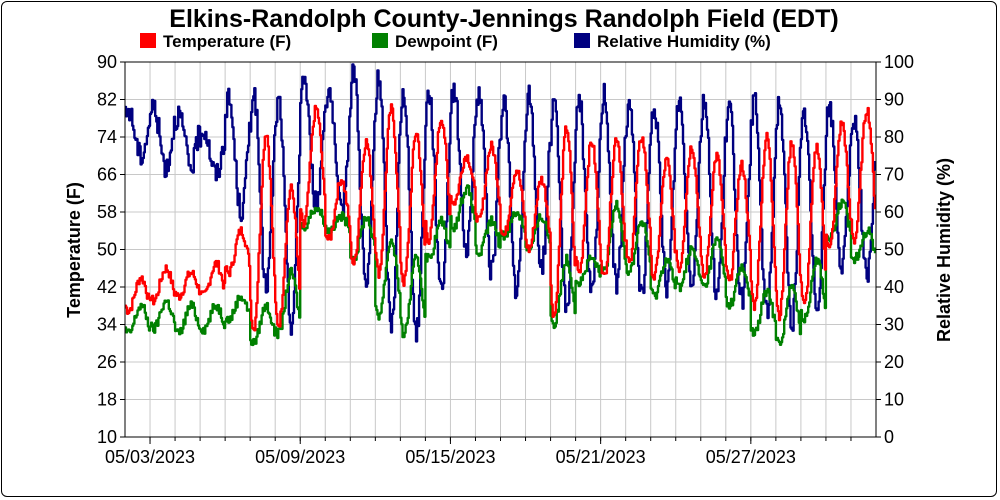 This screenshot has height=500, width=1000. Describe the element at coordinates (894, 137) in the screenshot. I see `y2-tick-label: 80` at that location.